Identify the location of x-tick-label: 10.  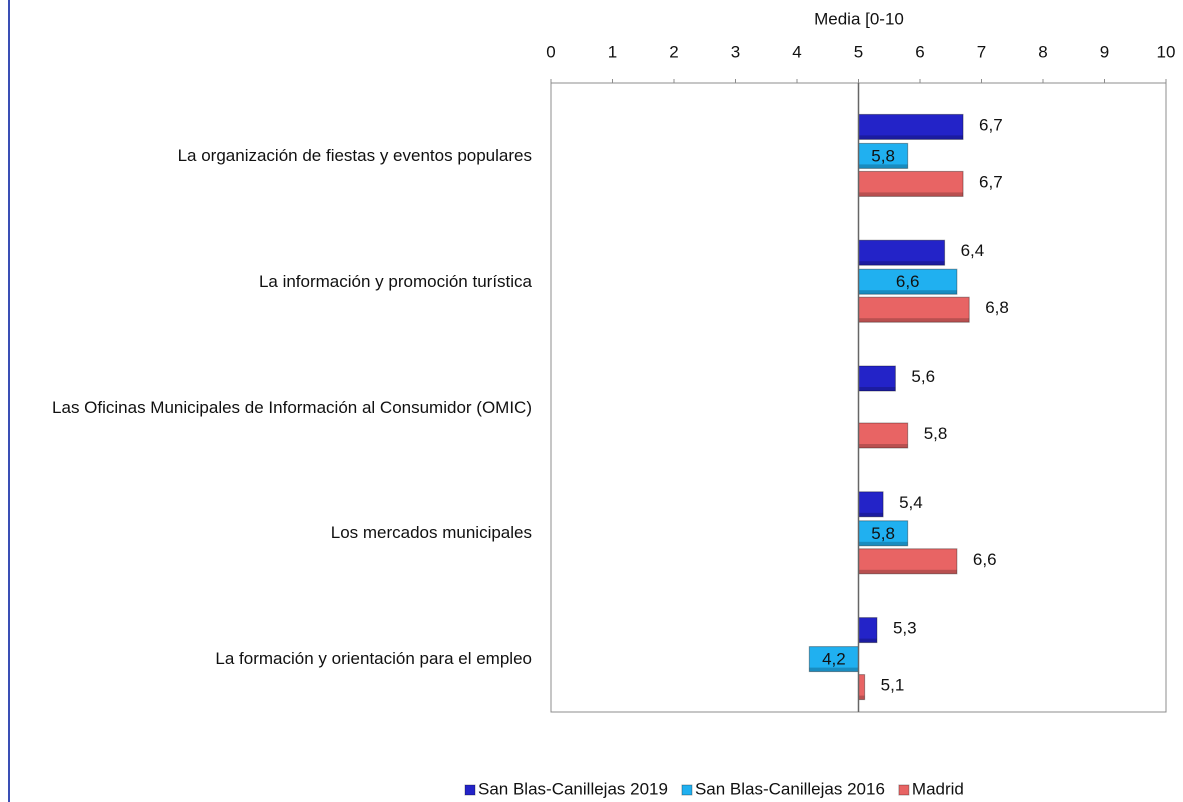
(1166, 51).